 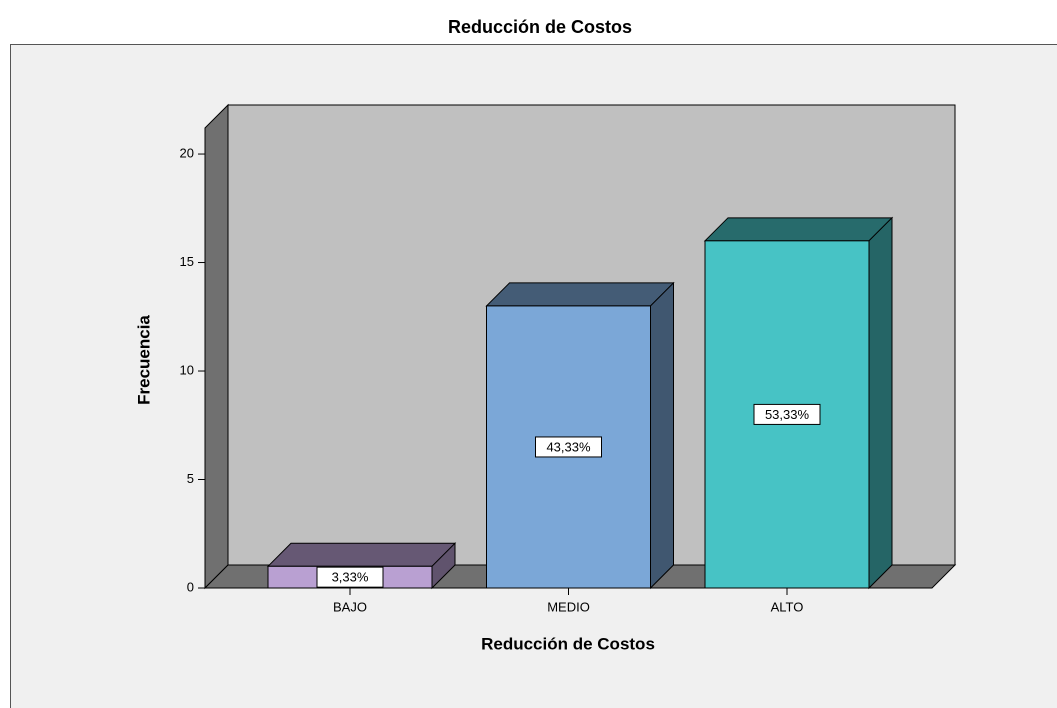 What do you see at coordinates (143, 360) in the screenshot?
I see `y-axis-title: Frecuencia` at bounding box center [143, 360].